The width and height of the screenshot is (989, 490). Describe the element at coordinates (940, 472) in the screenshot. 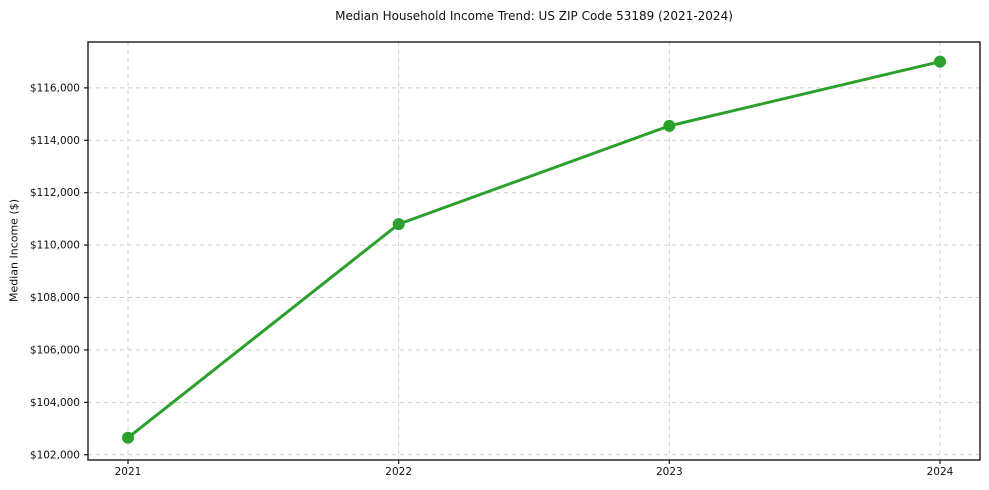

I see `x-tick-label: 2024` at that location.